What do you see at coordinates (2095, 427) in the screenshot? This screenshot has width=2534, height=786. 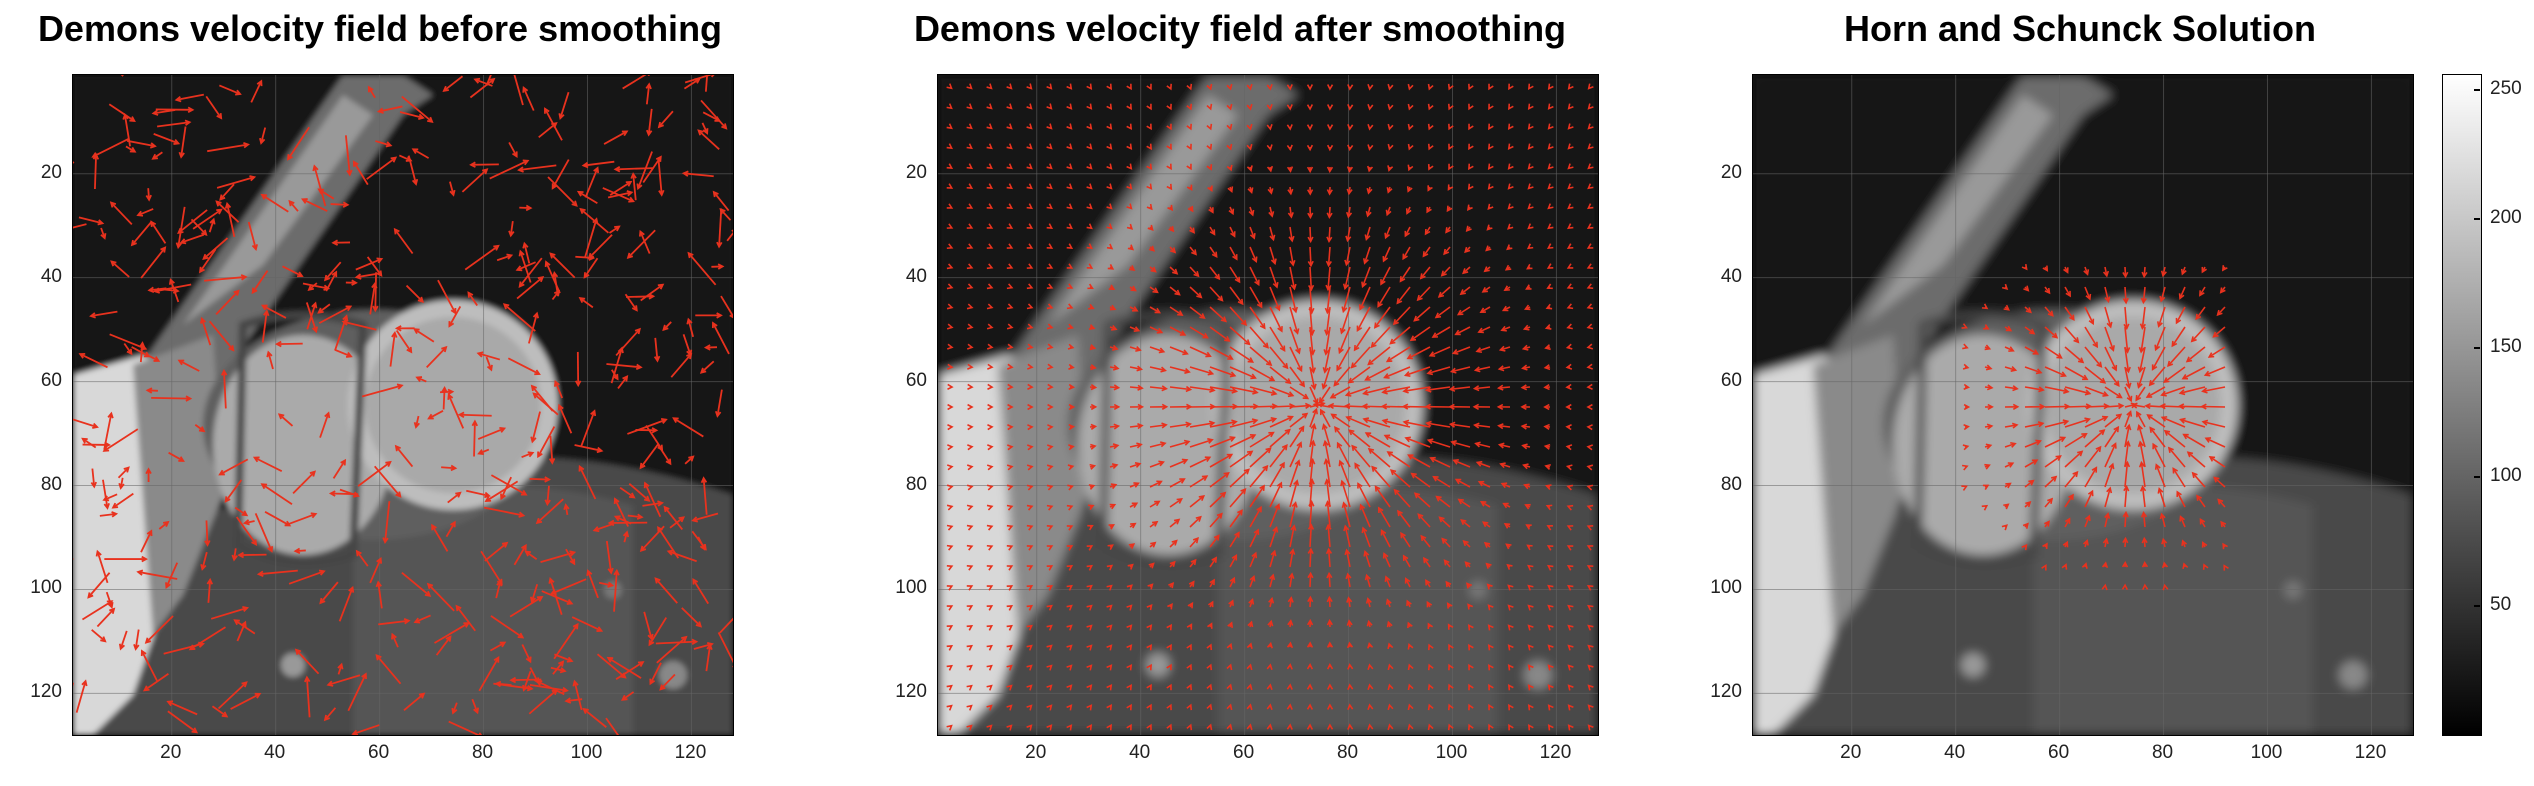 I see `velocity-arrows` at bounding box center [2095, 427].